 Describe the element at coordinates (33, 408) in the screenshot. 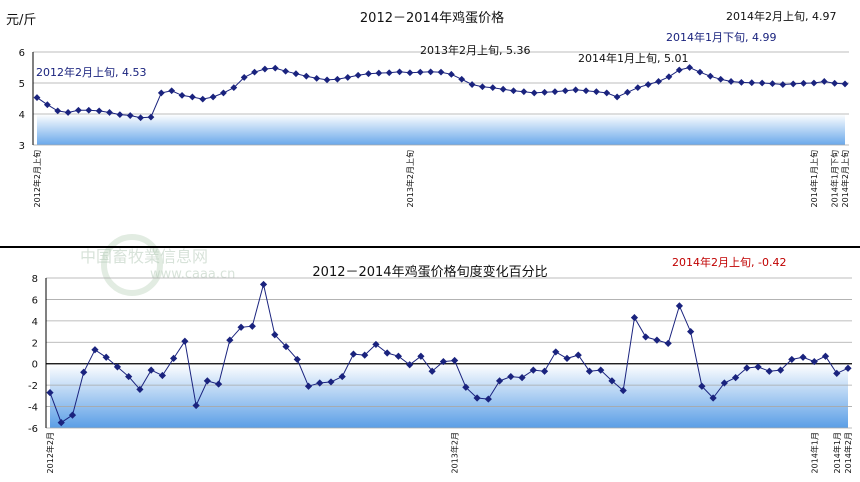

I see `chart-1-ytick: -4` at that location.